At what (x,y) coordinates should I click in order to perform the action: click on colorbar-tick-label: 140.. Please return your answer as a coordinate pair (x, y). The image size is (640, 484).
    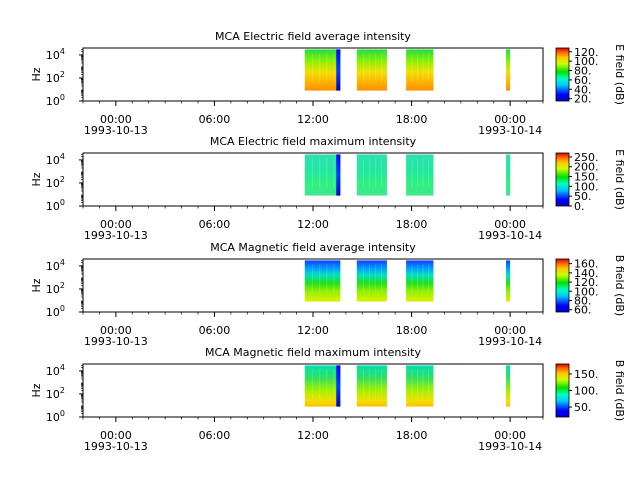
    Looking at the image, I should click on (586, 273).